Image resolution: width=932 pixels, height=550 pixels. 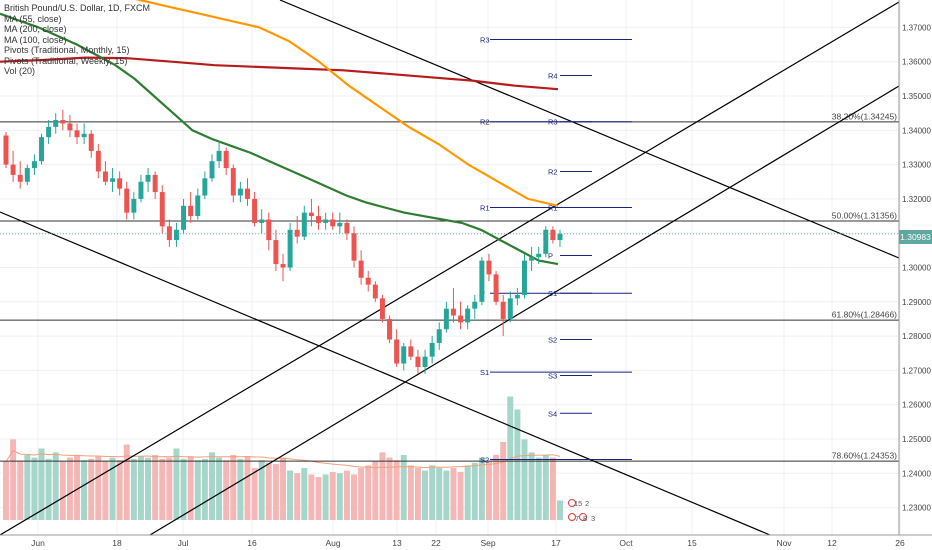 What do you see at coordinates (20, 71) in the screenshot?
I see `legend-volume: Vol (20)` at bounding box center [20, 71].